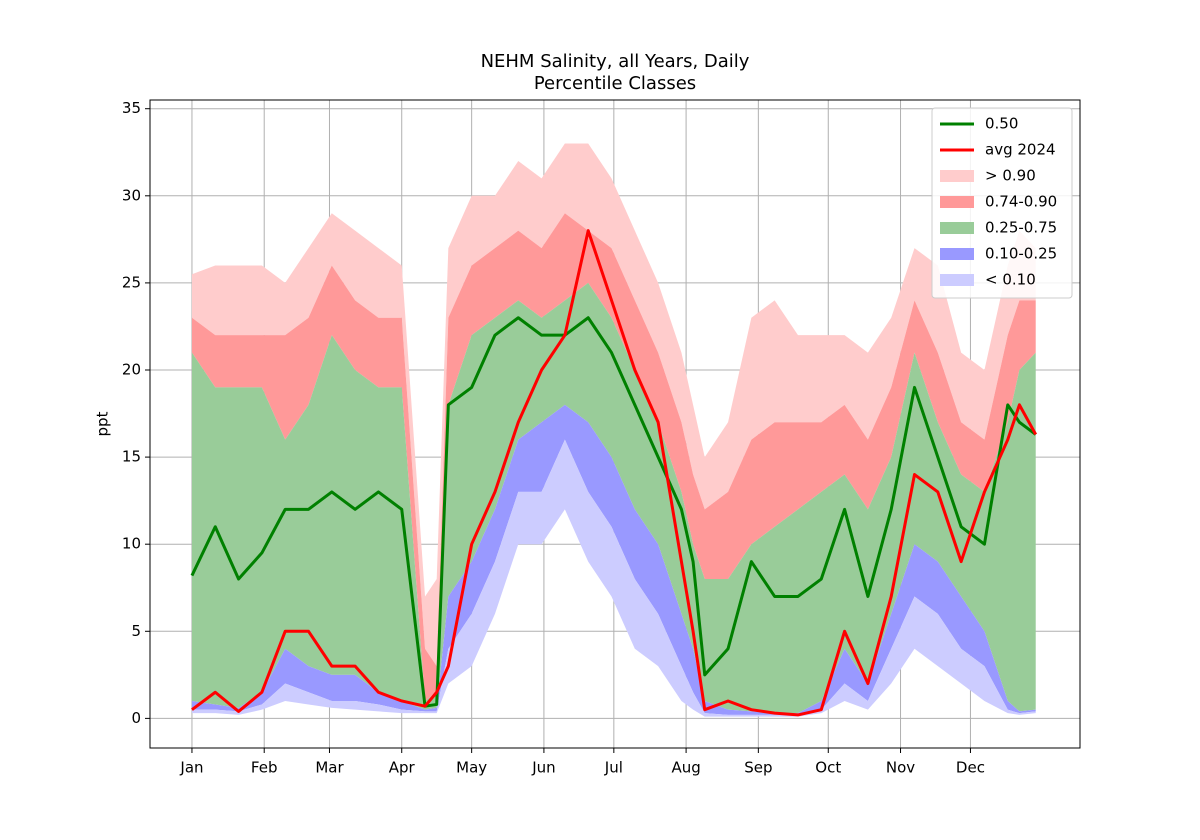 The width and height of the screenshot is (1200, 840). What do you see at coordinates (131, 370) in the screenshot?
I see `y-tick-label: 20` at bounding box center [131, 370].